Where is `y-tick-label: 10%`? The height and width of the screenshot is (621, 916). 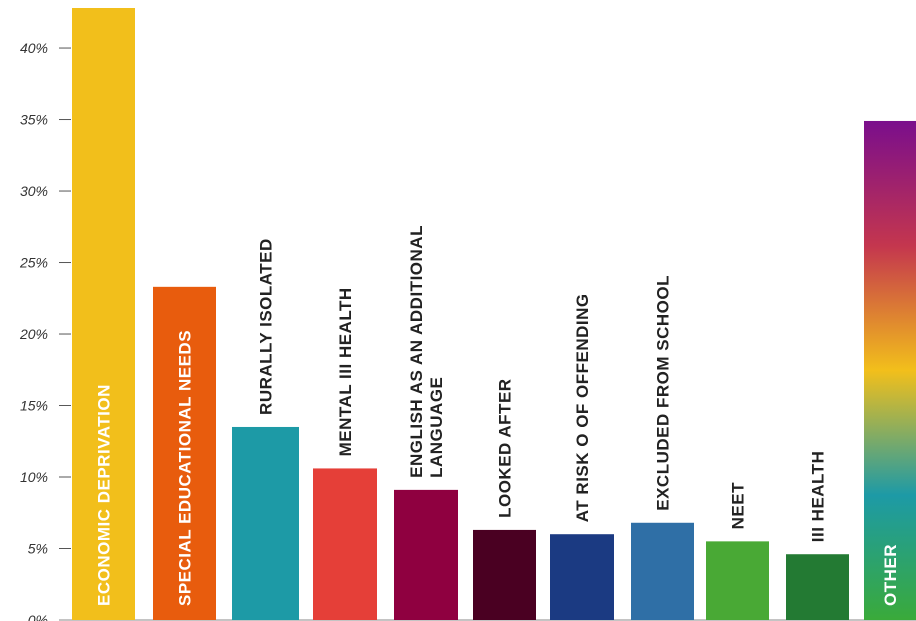 y-tick-label: 10% is located at coordinates (34, 477).